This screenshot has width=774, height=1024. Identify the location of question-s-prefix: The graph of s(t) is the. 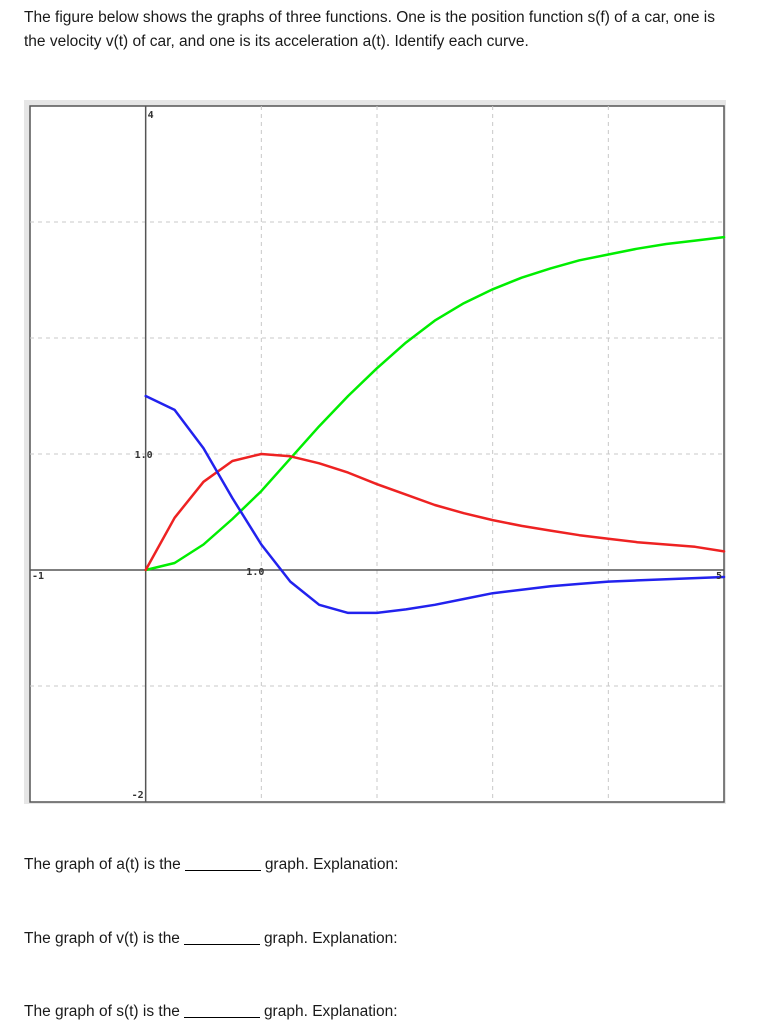
(102, 1011).